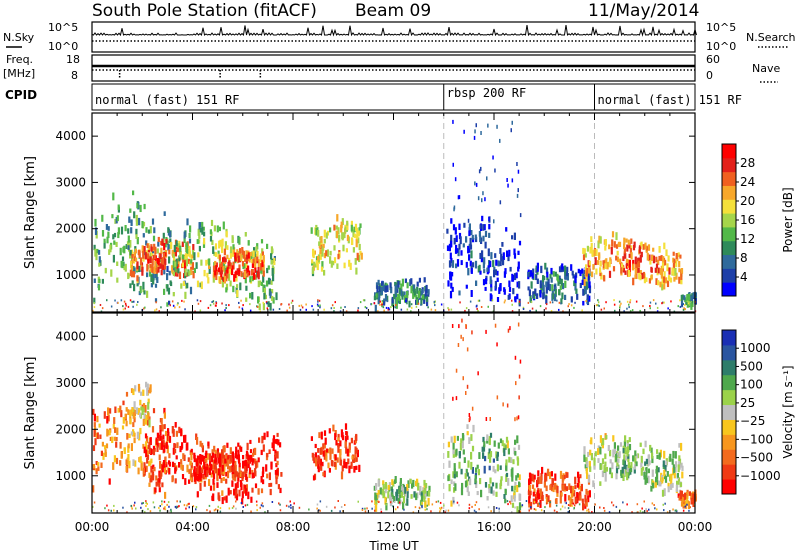 This screenshot has height=554, width=800. What do you see at coordinates (713, 59) in the screenshot?
I see `nave-tick-top: 60` at bounding box center [713, 59].